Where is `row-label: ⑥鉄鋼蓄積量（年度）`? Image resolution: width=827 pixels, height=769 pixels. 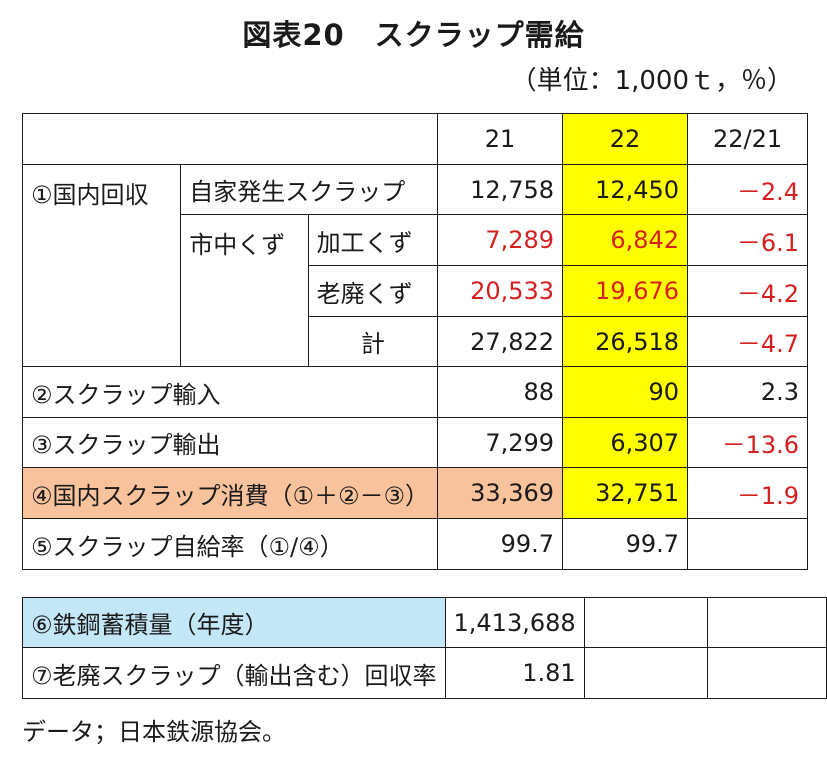 row-label: ⑥鉄鋼蓄積量（年度） is located at coordinates (234, 622).